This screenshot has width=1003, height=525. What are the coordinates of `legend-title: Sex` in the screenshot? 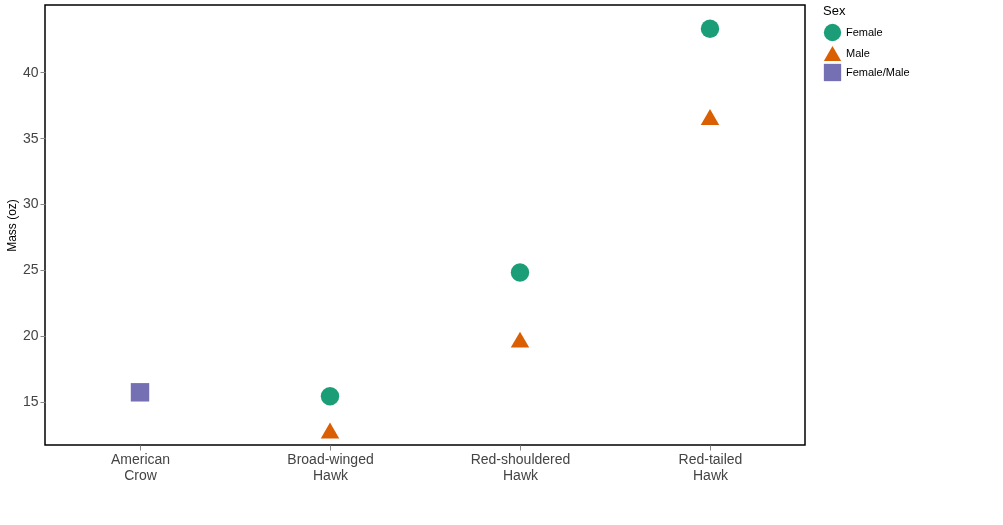 It's located at (834, 10).